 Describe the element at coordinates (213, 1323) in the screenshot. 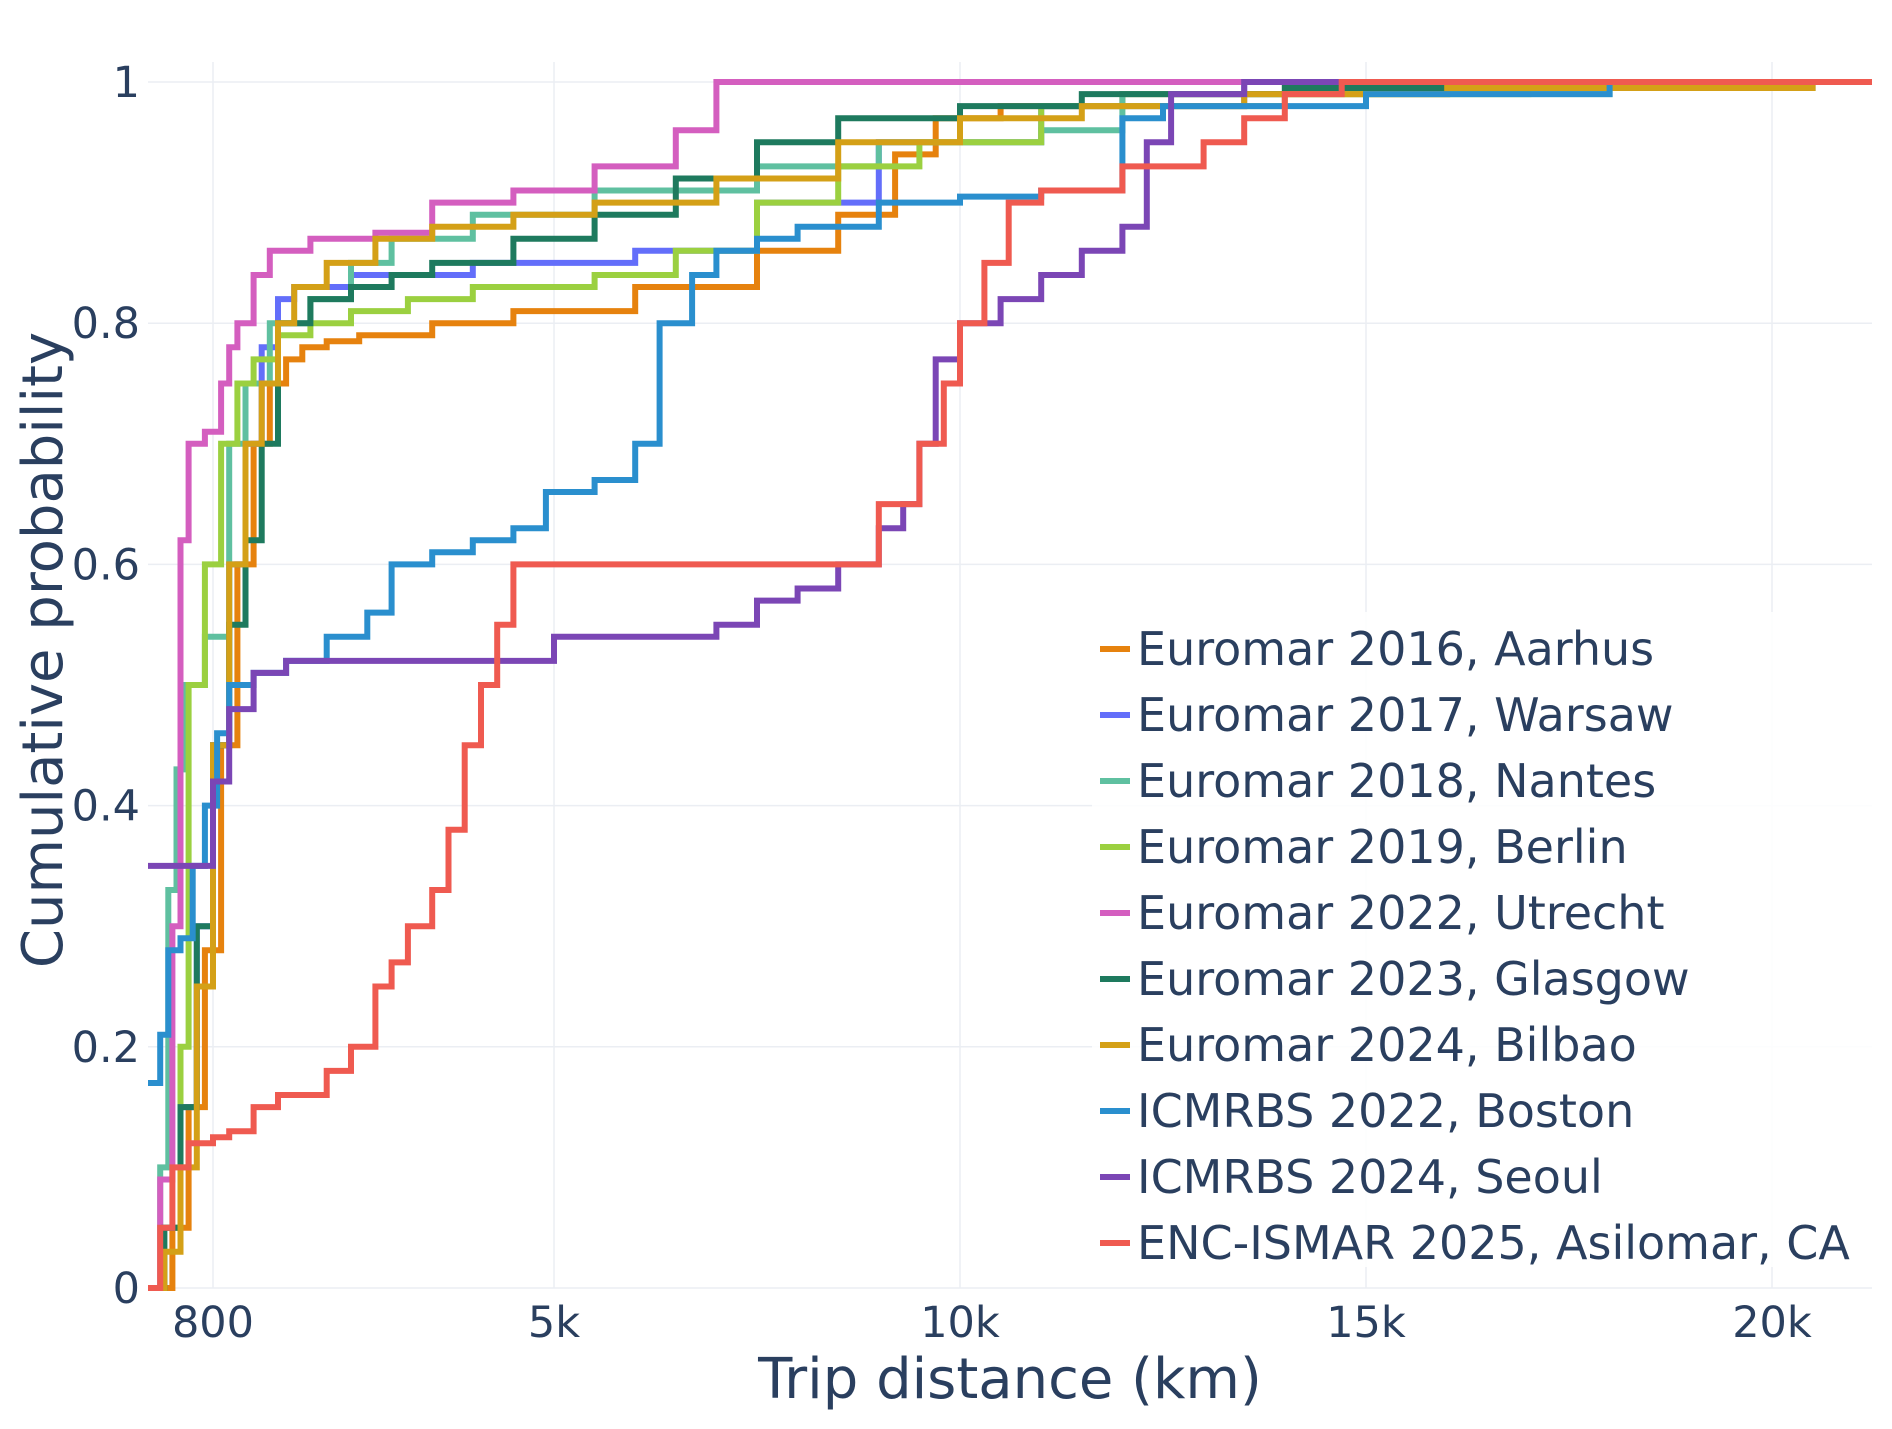

I see `x-tick-label: 800` at that location.